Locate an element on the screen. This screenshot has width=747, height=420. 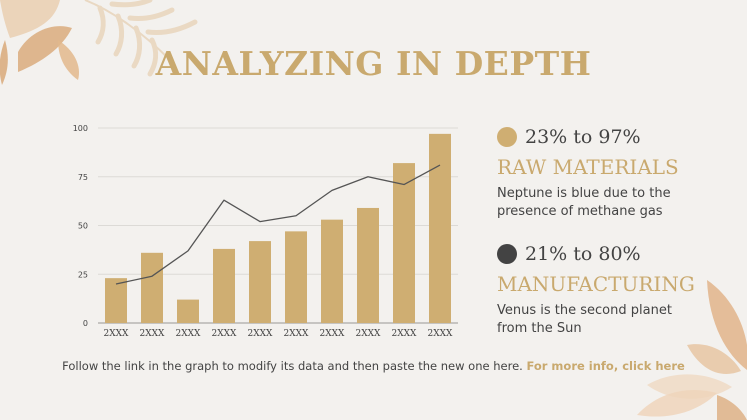
slide-title: ANALYZING IN DEPTH is located at coordinates (373, 63).